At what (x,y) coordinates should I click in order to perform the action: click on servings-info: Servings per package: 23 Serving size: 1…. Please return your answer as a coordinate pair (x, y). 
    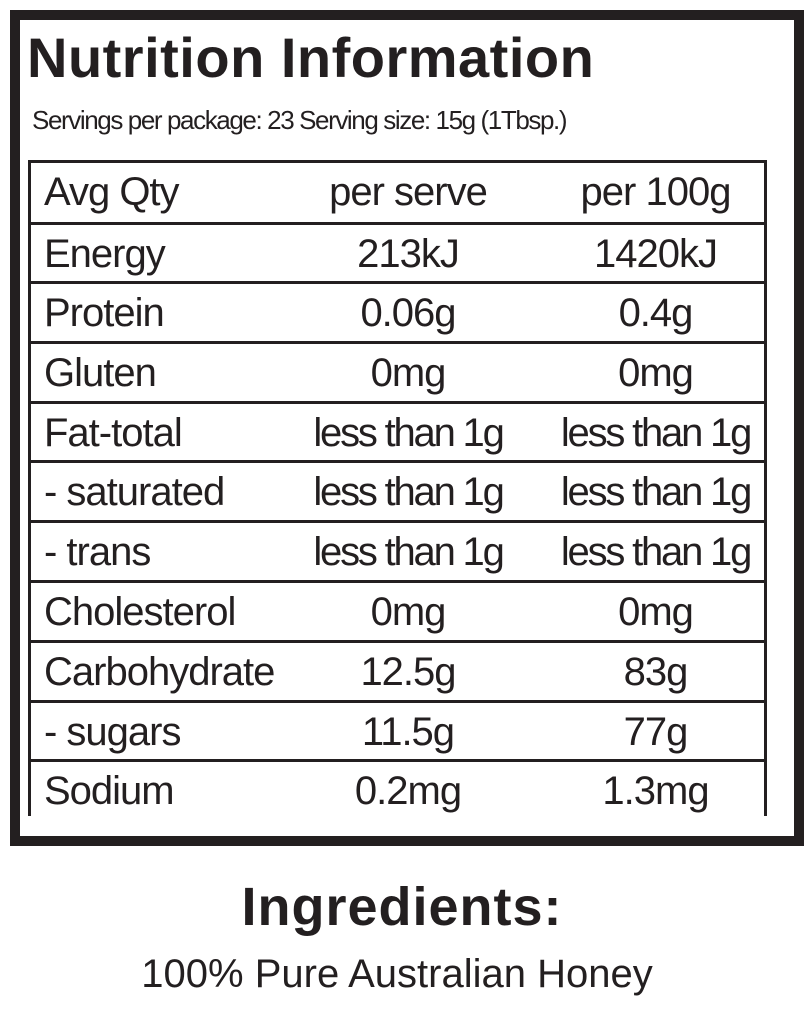
    Looking at the image, I should click on (300, 120).